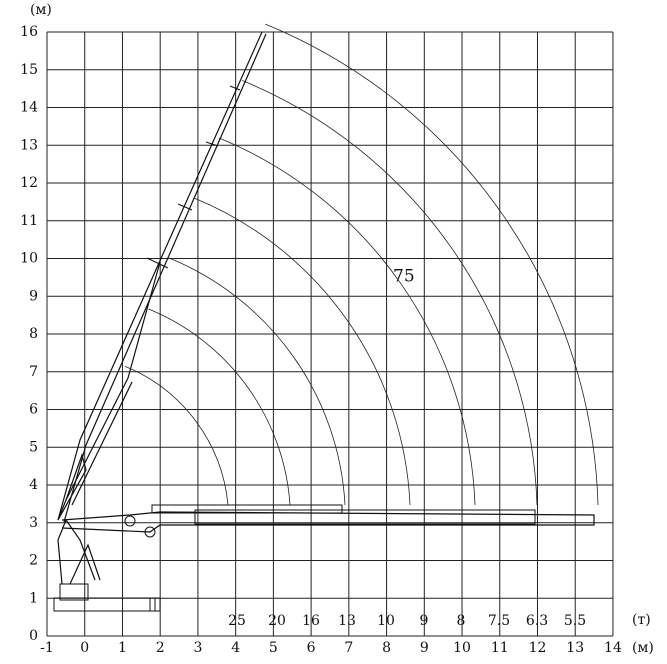 The image size is (667, 664). What do you see at coordinates (41, 10) in the screenshot?
I see `y-unit: (м)` at bounding box center [41, 10].